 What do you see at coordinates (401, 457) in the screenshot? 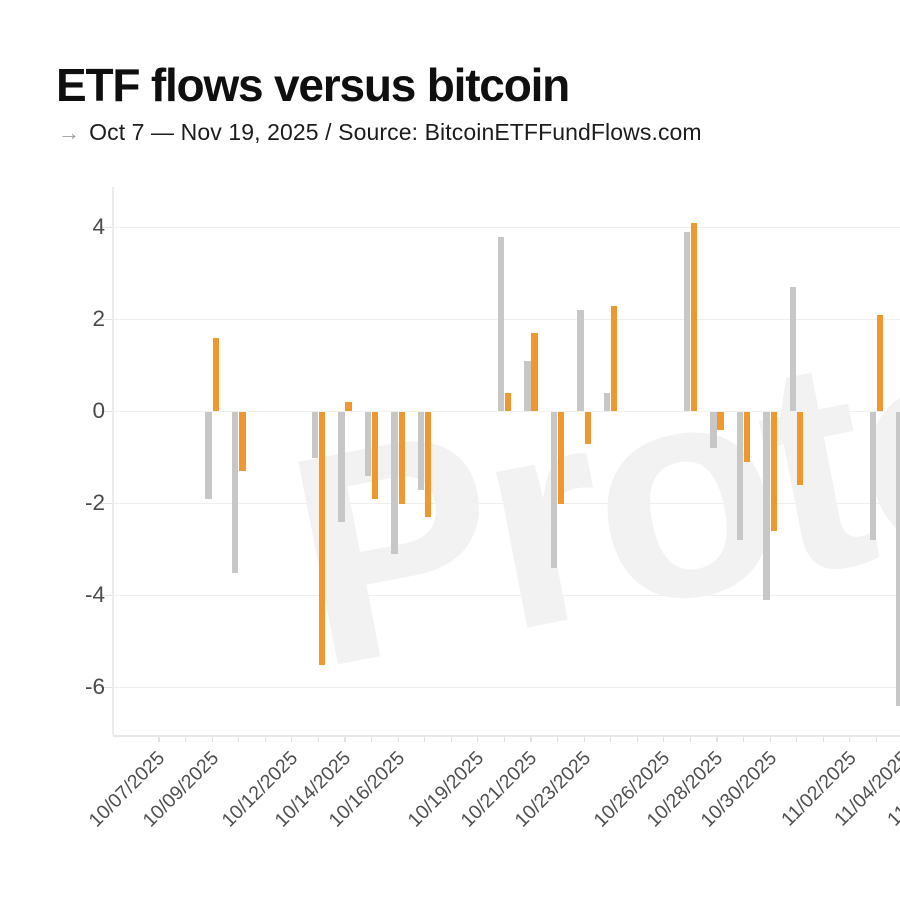
I see `bar-etf-flows-10/16/2025` at bounding box center [401, 457].